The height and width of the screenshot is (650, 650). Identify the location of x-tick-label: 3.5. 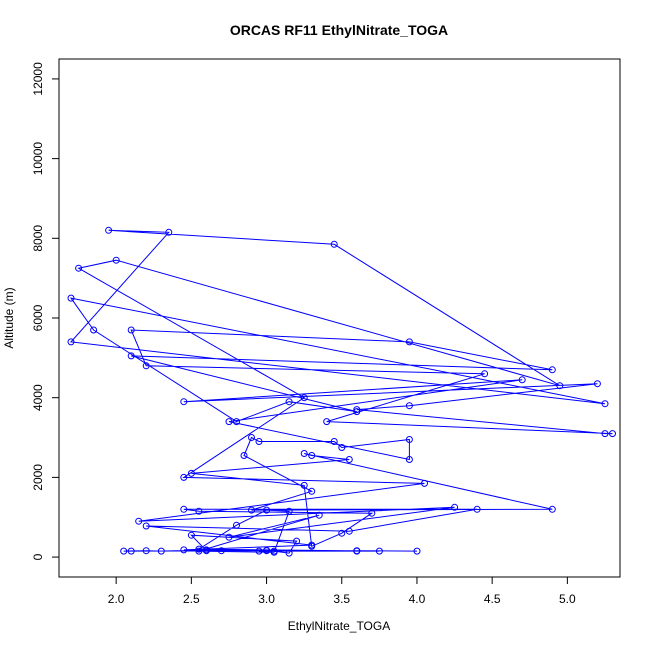
(341, 599).